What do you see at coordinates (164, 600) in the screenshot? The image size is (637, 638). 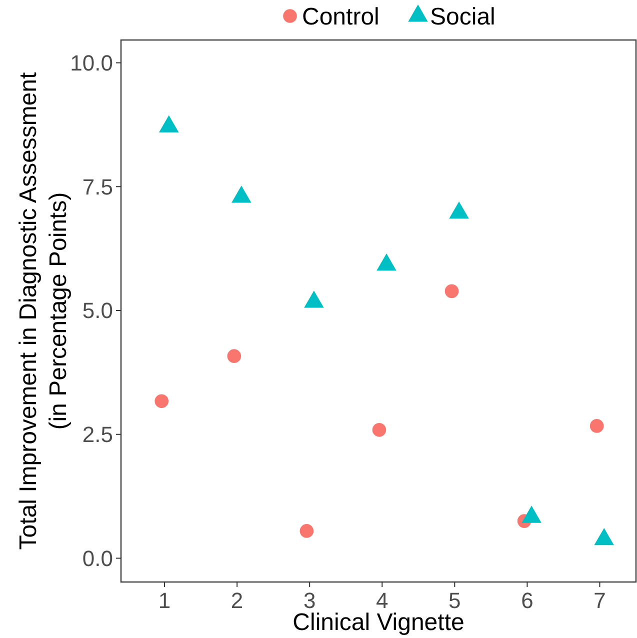 I see `x-tick-label: 1` at bounding box center [164, 600].